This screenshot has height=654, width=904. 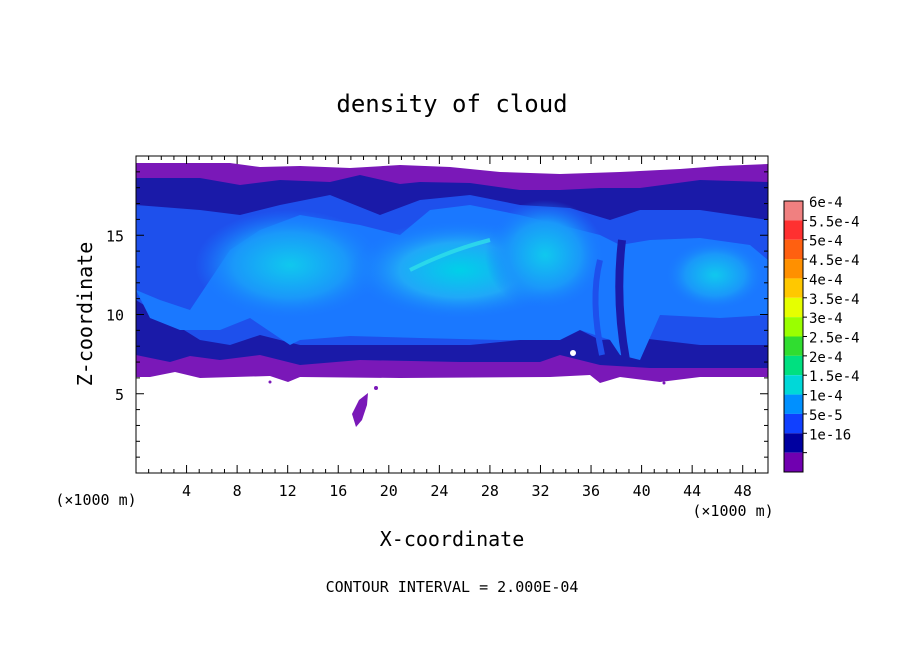 I want to click on x-unit-right: (×1000 m), so click(x=732, y=511).